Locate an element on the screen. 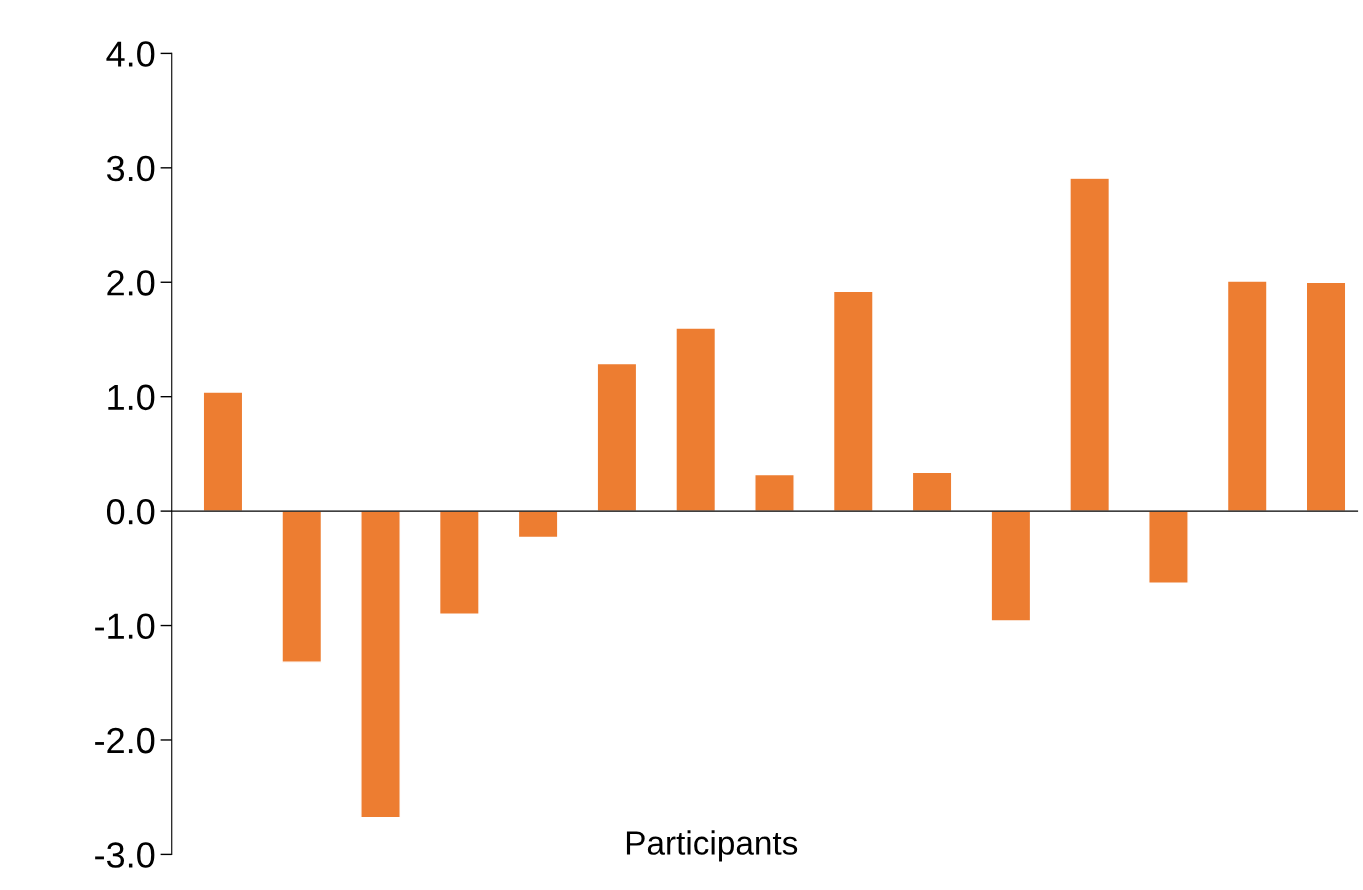  y-tick-label: -2.0 is located at coordinates (125, 740).